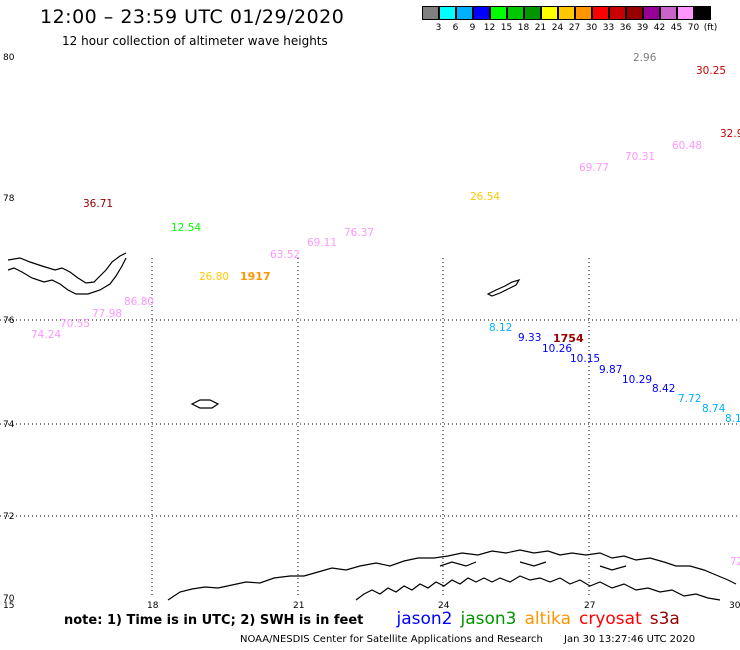 This screenshot has height=650, width=740. I want to click on latitude-label: 70, so click(9, 599).